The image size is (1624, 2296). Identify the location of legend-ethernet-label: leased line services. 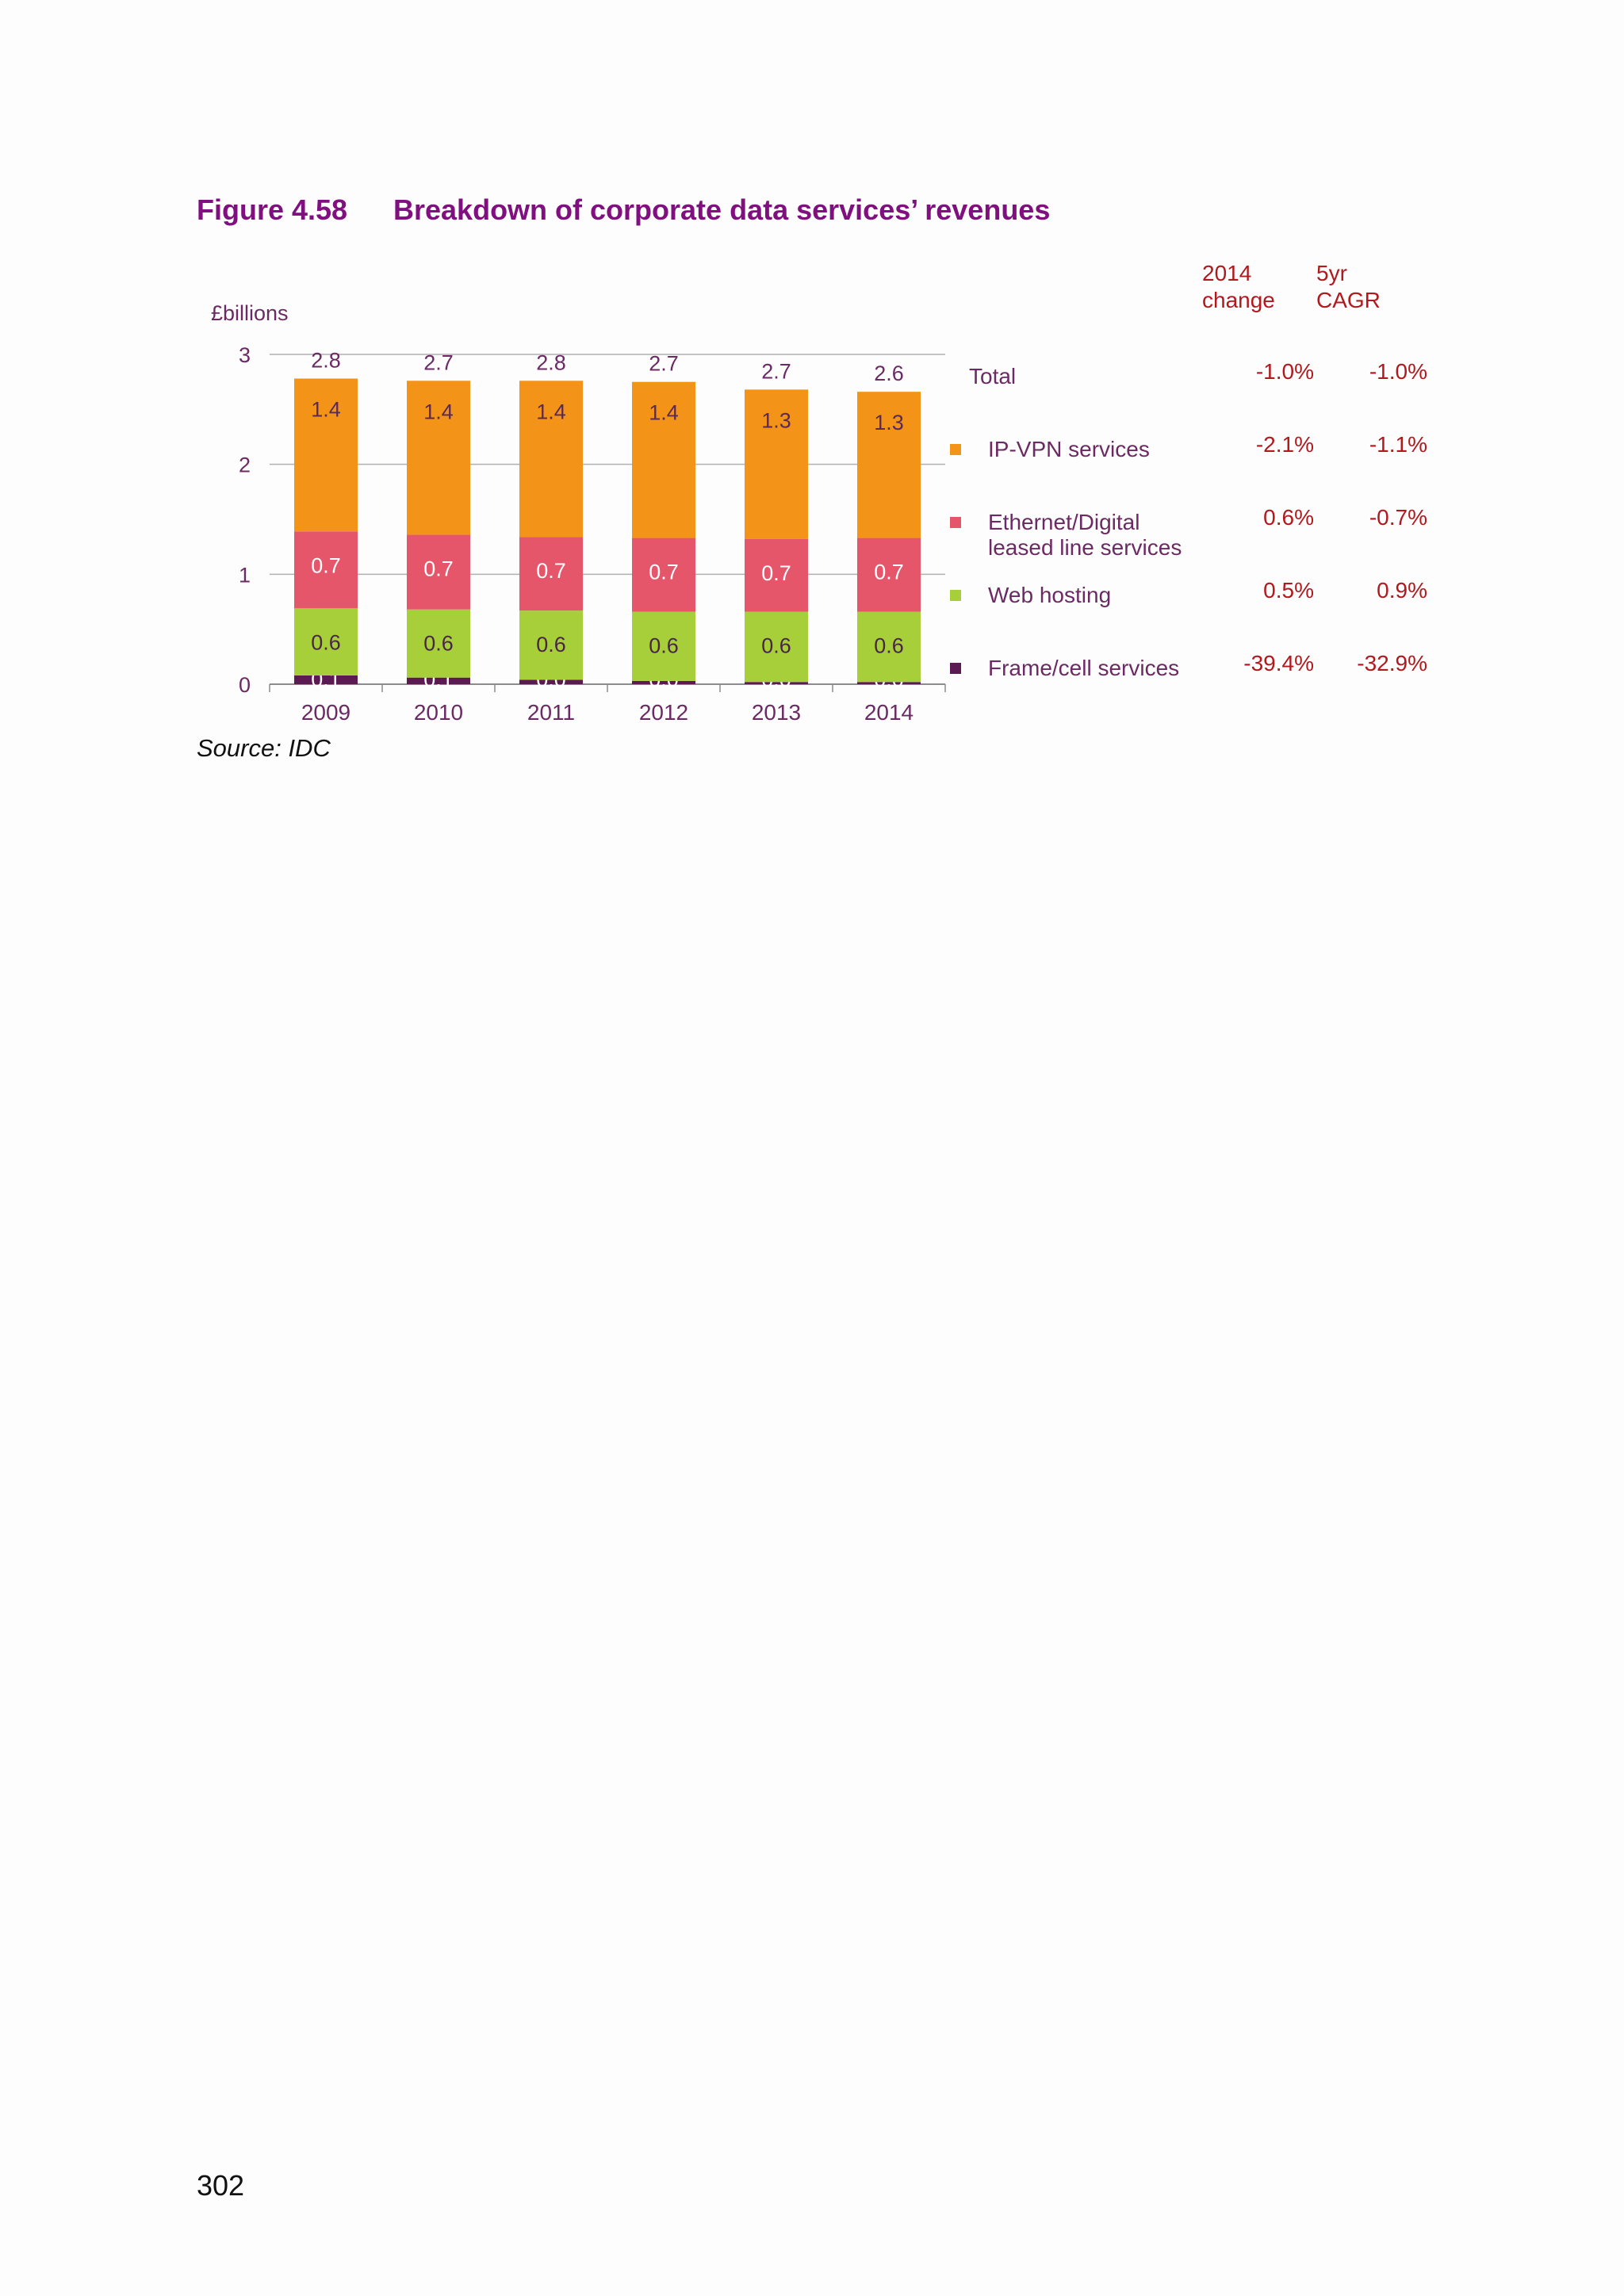
(1085, 547).